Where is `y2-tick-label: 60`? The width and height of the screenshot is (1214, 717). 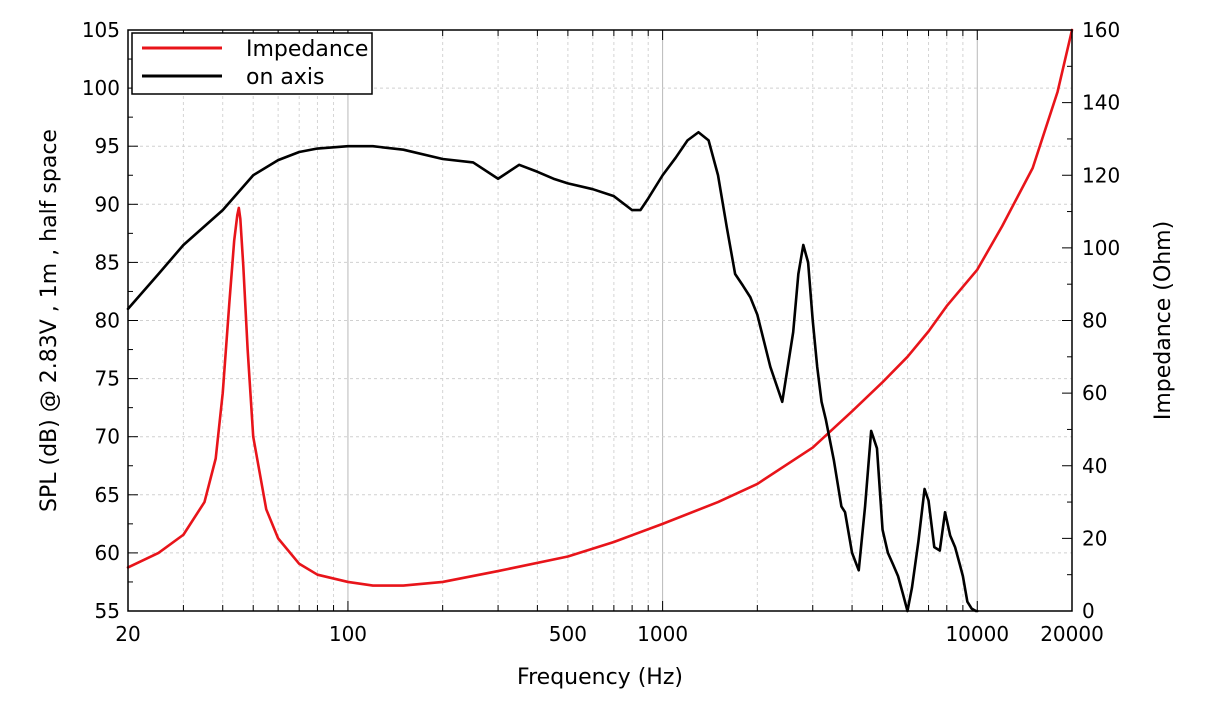
y2-tick-label: 60 is located at coordinates (1094, 393).